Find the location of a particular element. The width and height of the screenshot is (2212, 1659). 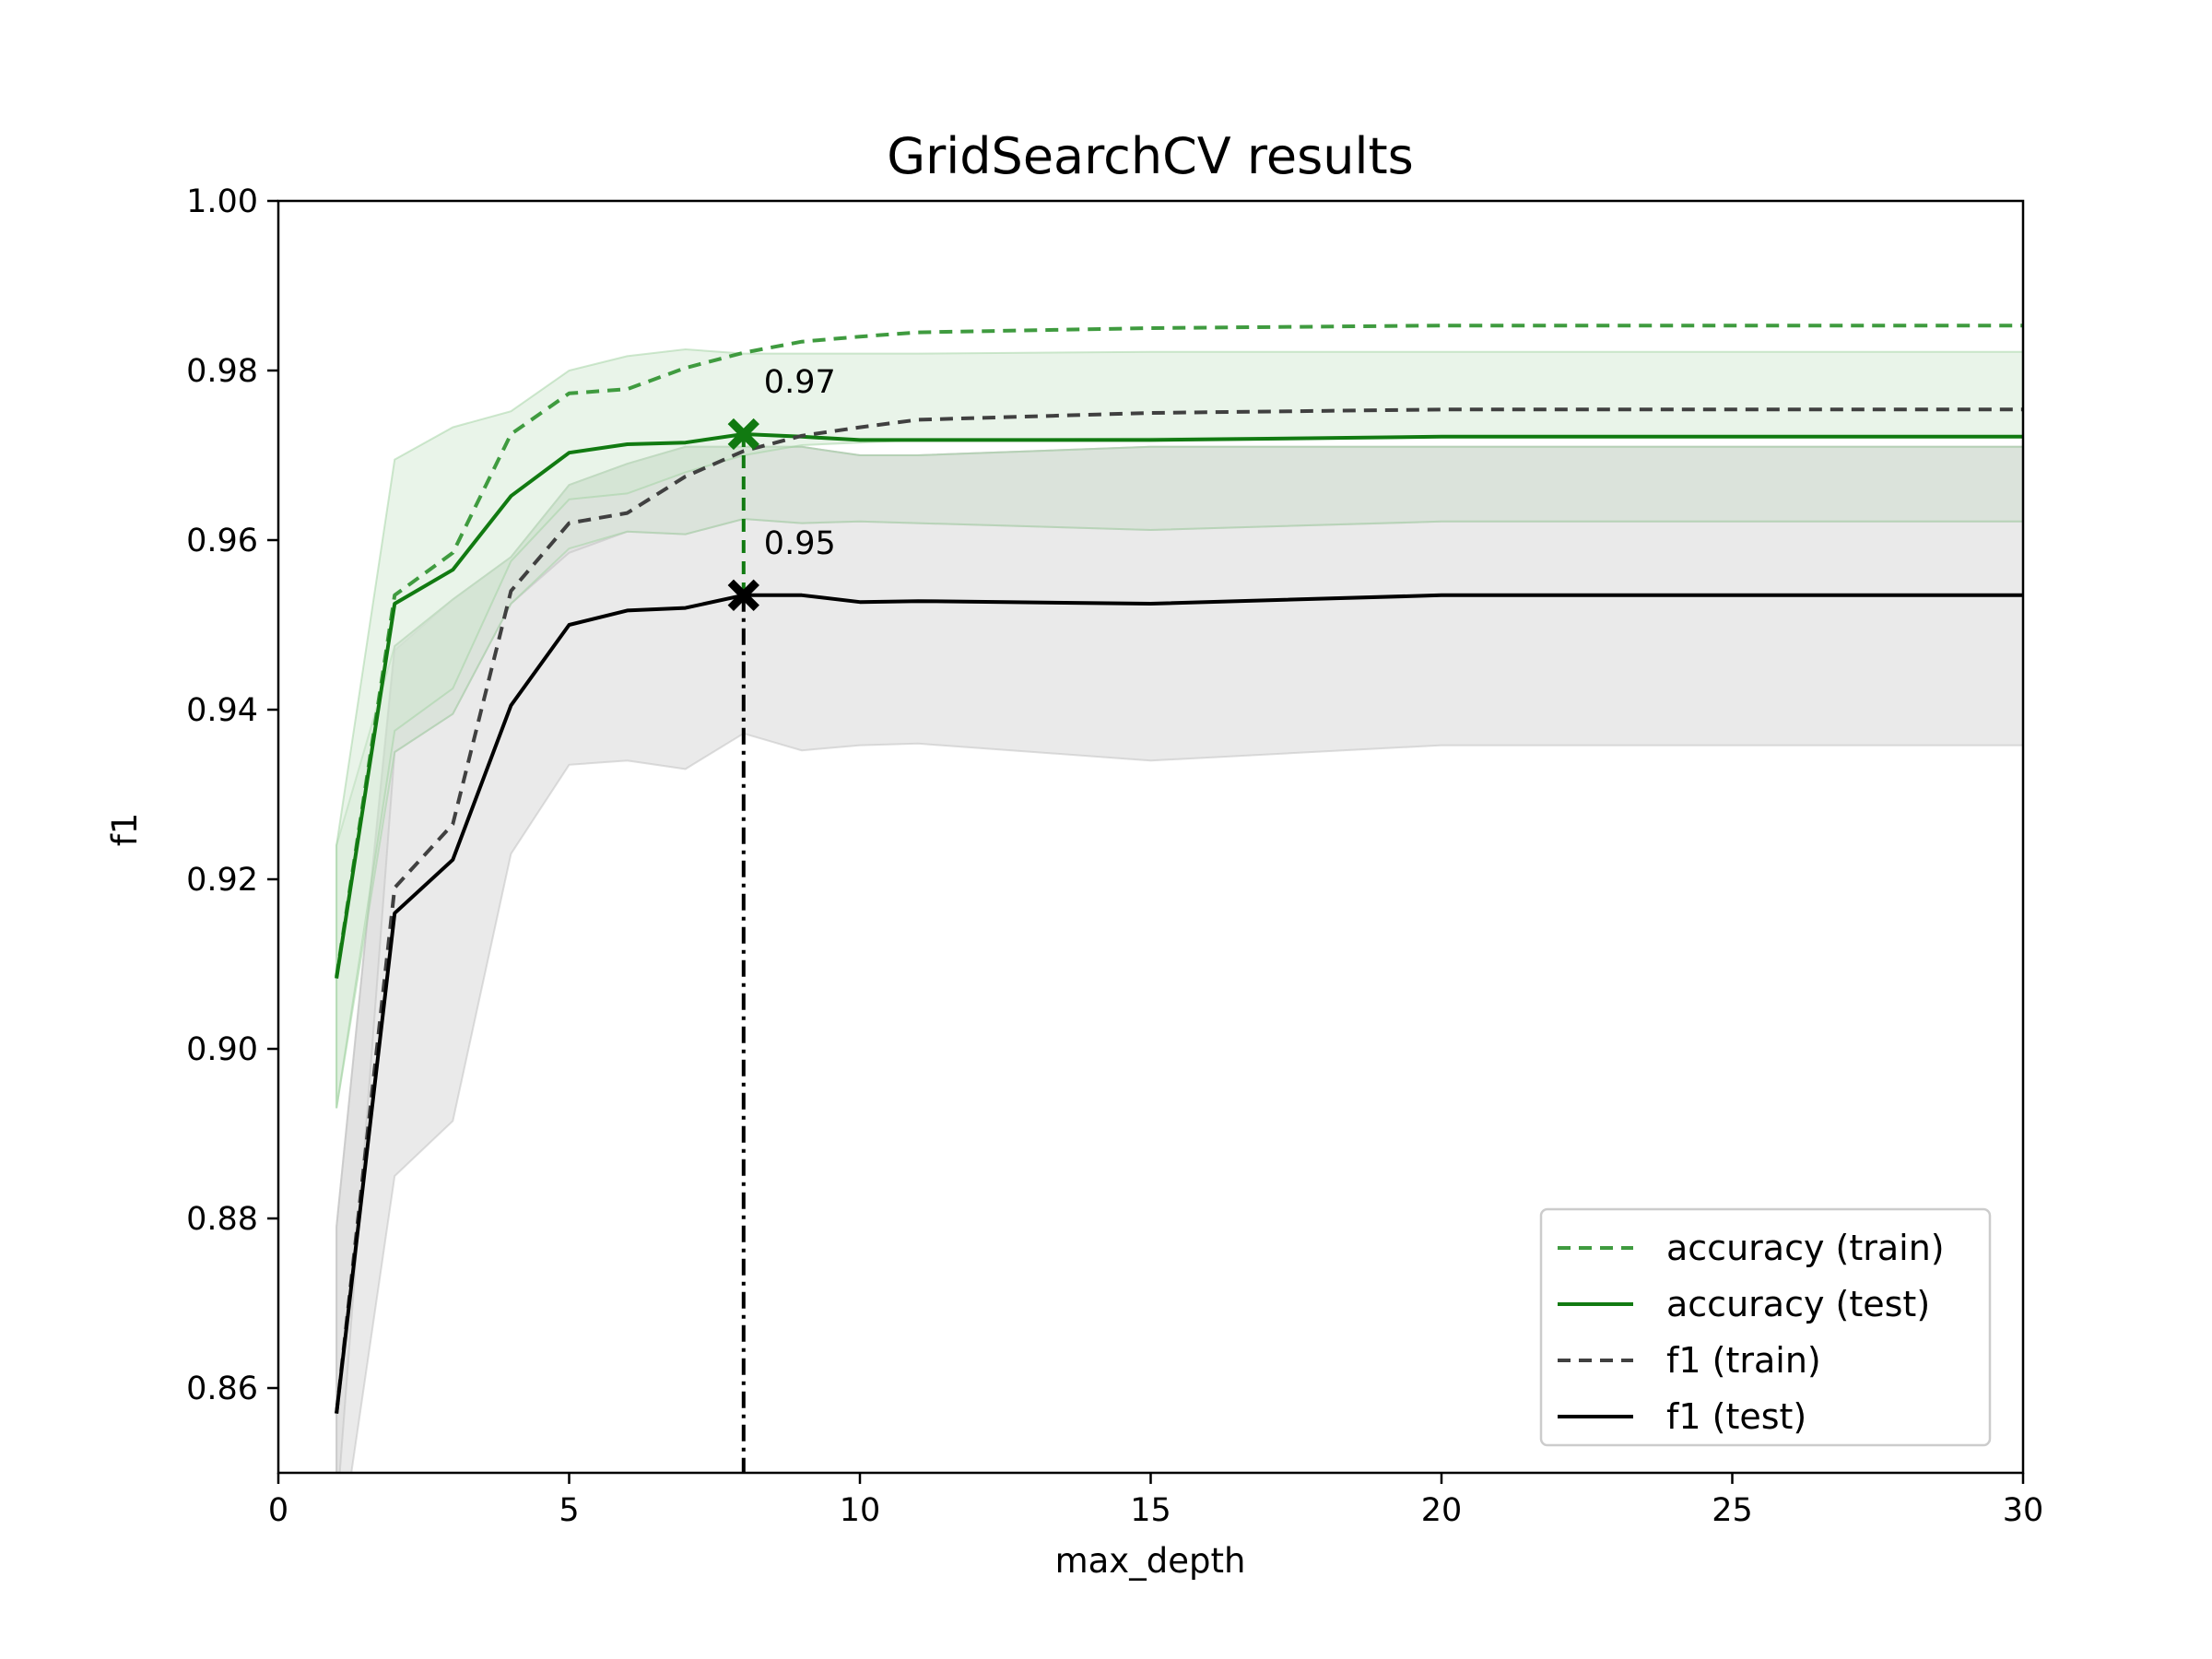

y-tick-label: 0.90 is located at coordinates (222, 1049).